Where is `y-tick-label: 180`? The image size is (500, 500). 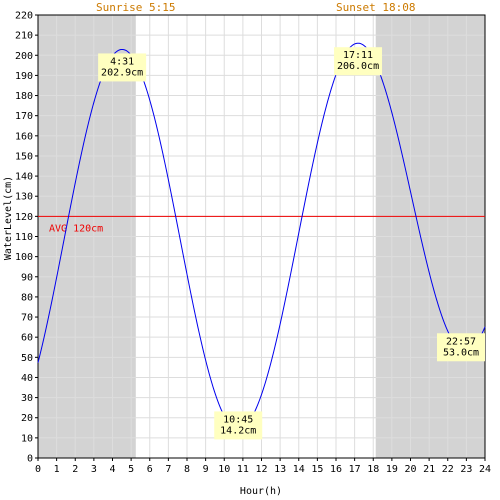 y-tick-label: 180 is located at coordinates (24, 96).